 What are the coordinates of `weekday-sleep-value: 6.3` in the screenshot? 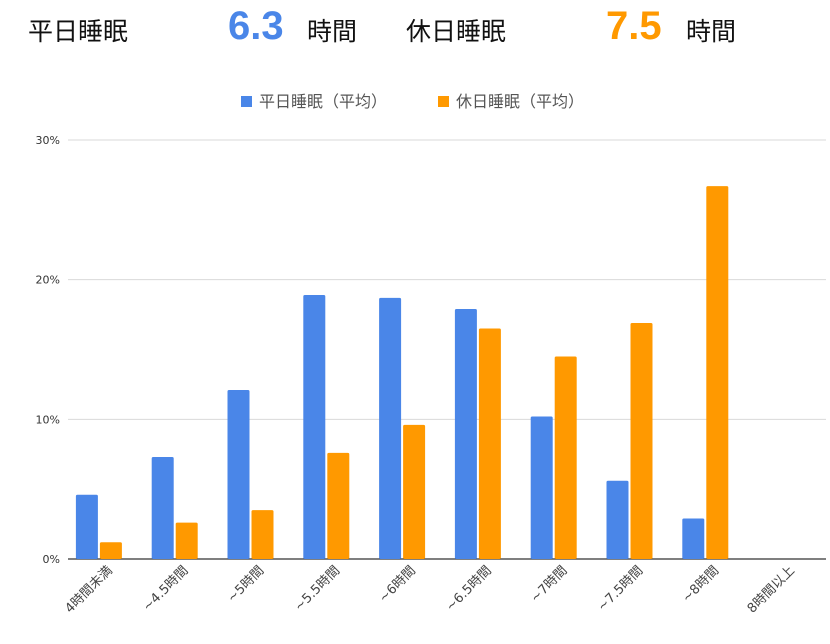 It's located at (256, 26).